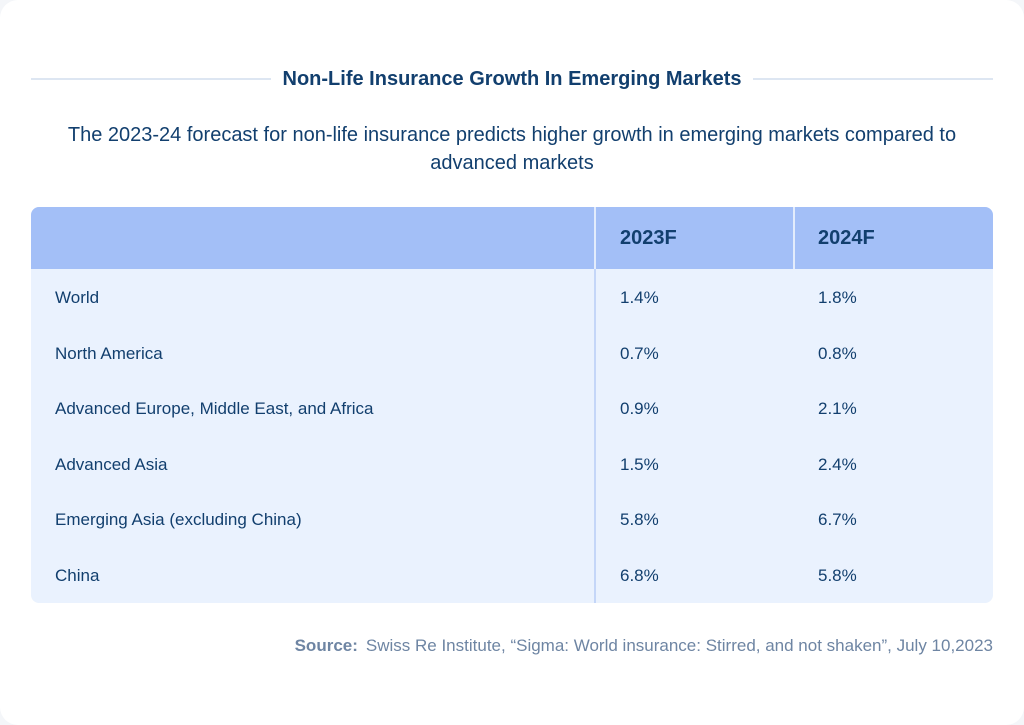 The width and height of the screenshot is (1024, 725). What do you see at coordinates (178, 520) in the screenshot?
I see `row-label: Emerging Asia (excluding China)` at bounding box center [178, 520].